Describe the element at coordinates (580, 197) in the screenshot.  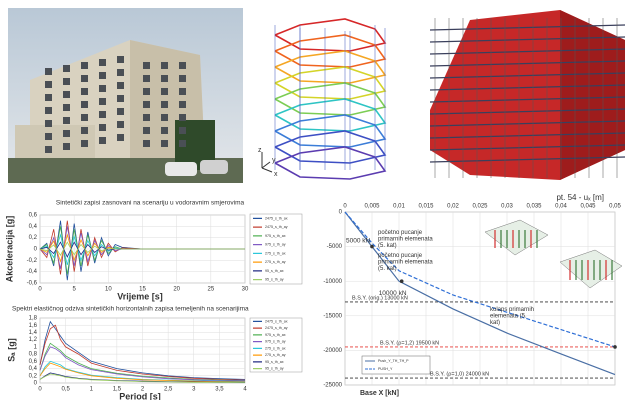
I see `x-axis-label: pt. 54 - uₓ [m]` at that location.